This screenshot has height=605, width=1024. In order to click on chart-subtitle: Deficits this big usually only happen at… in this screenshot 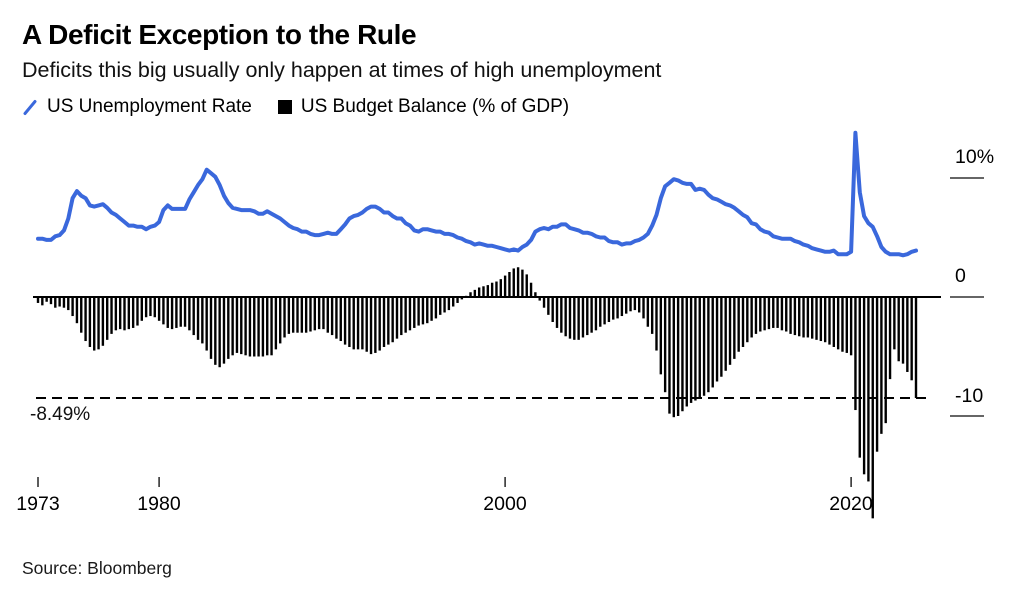, I will do `click(342, 70)`.